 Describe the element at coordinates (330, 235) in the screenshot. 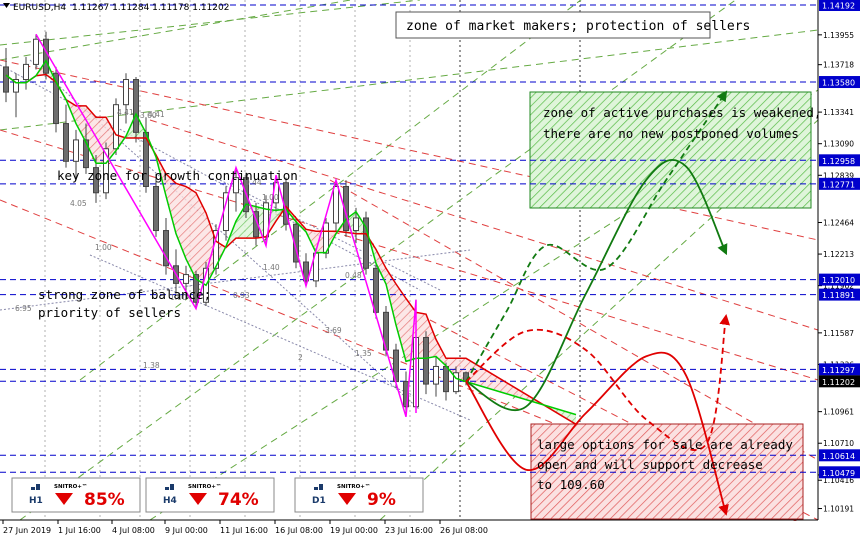

I see `dotted-fib-line` at that location.